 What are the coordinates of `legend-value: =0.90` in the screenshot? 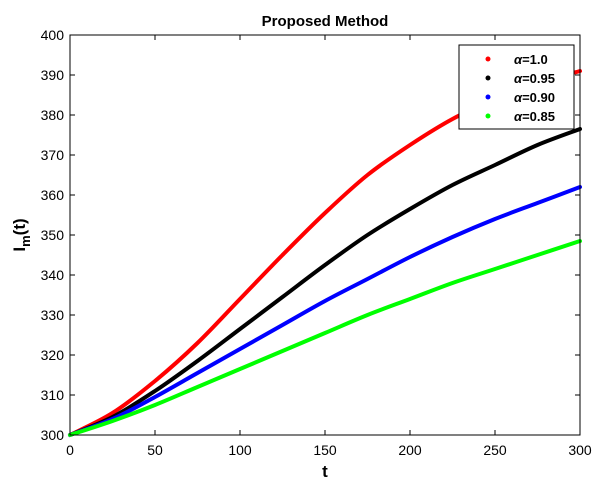 It's located at (538, 97).